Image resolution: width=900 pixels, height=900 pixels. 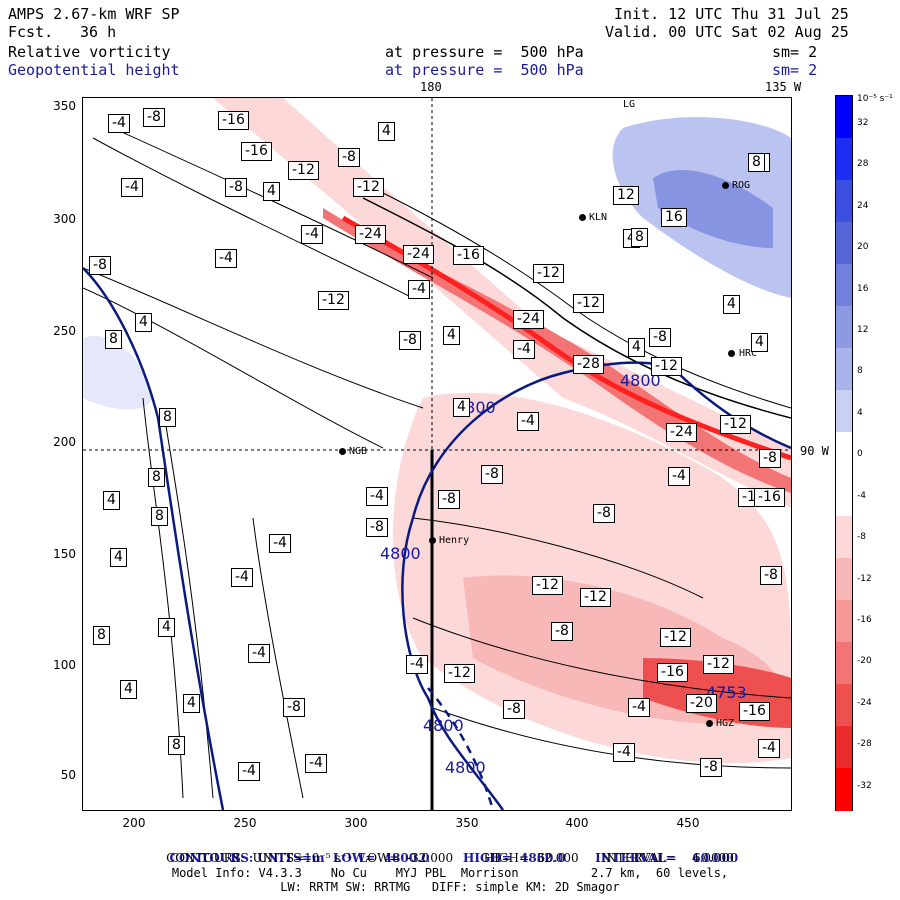 What do you see at coordinates (118, 373) in the screenshot?
I see `positive-vorticity-patch` at bounding box center [118, 373].